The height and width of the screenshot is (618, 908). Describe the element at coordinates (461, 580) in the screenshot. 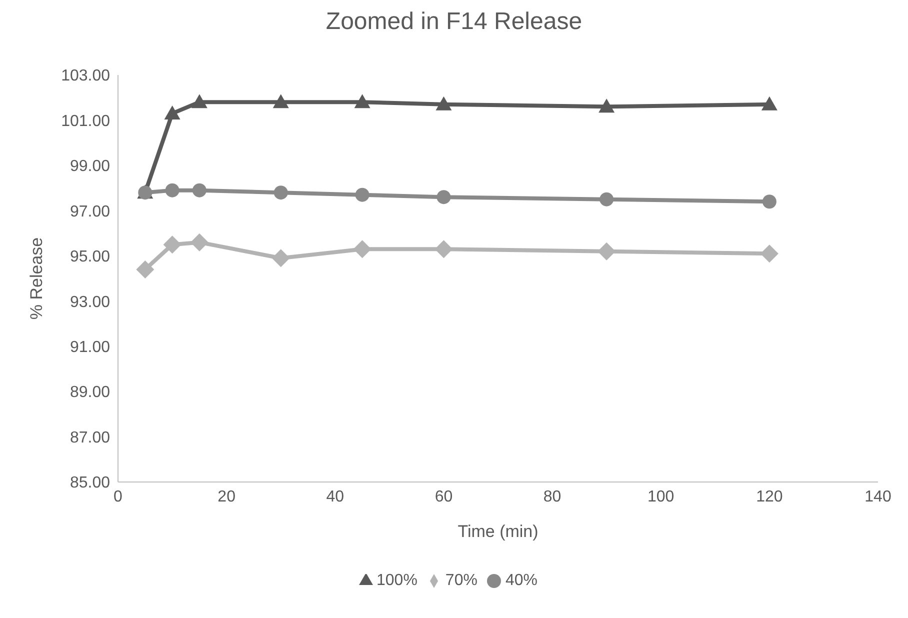

I see `legend-label: 70%` at that location.